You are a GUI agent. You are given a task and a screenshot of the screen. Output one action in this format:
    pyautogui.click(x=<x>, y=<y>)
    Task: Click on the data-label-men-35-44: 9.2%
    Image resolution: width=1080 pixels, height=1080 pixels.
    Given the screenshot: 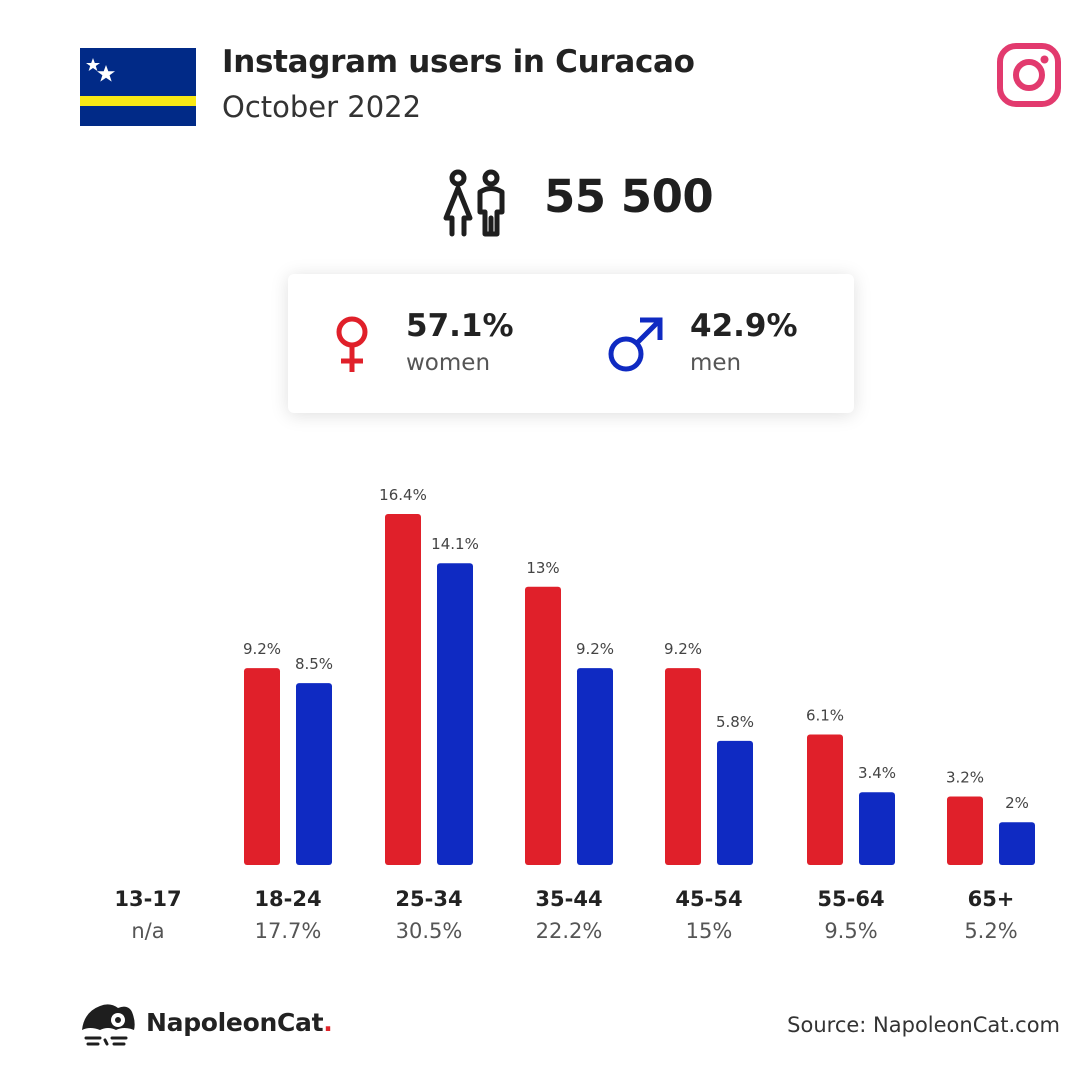 What is the action you would take?
    pyautogui.click(x=595, y=649)
    